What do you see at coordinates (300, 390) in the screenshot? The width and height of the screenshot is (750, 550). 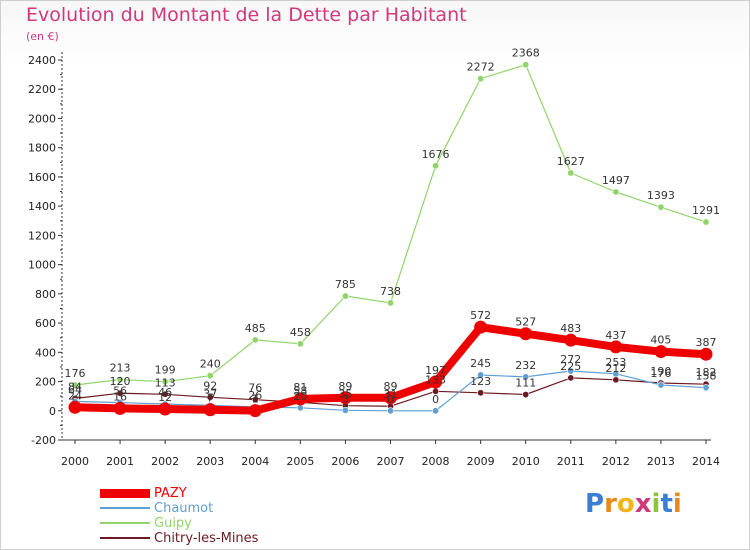 I see `data-label-chitry-les-mines: 58` at bounding box center [300, 390].